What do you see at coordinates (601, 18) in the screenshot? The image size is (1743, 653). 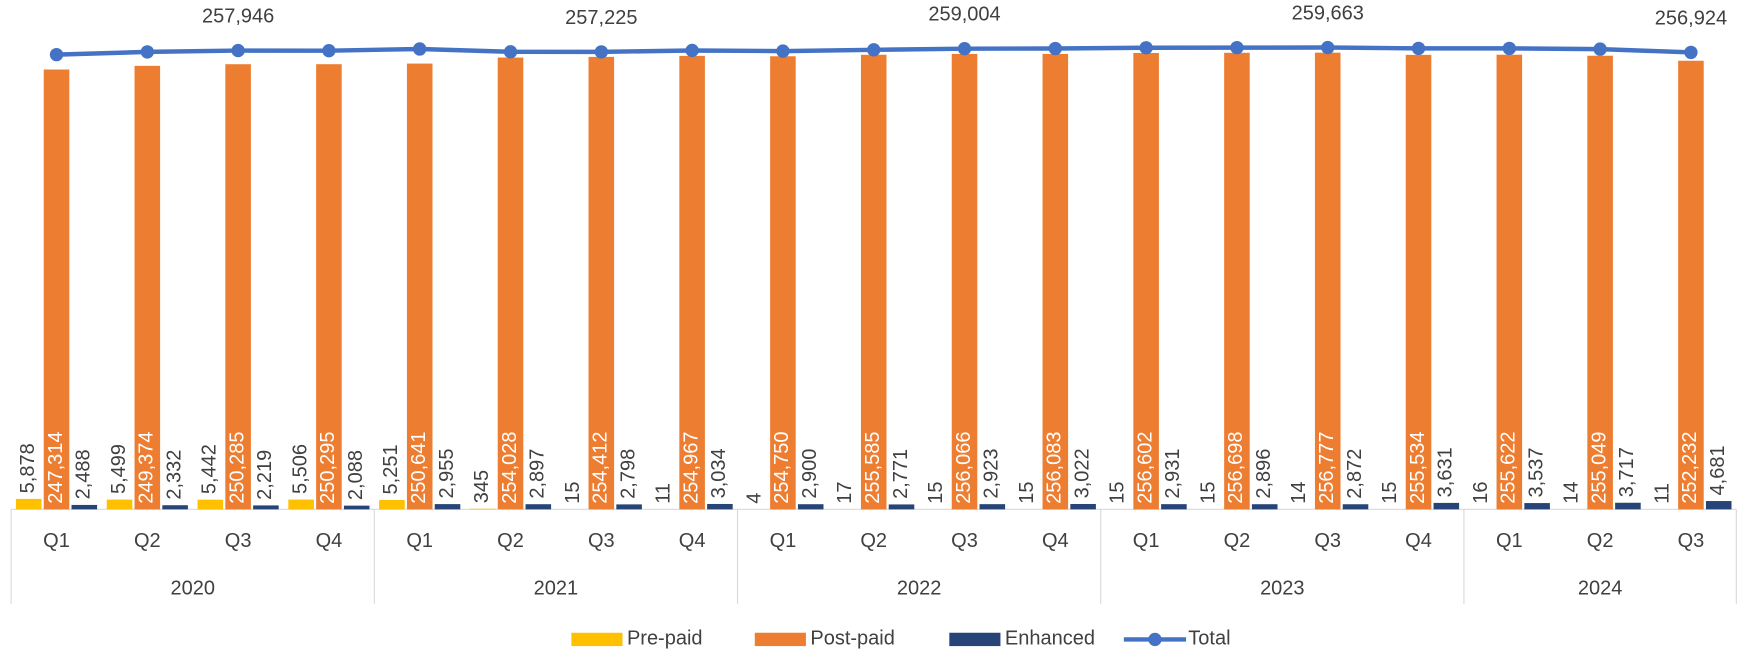 I see `data-label: 257,225` at bounding box center [601, 18].